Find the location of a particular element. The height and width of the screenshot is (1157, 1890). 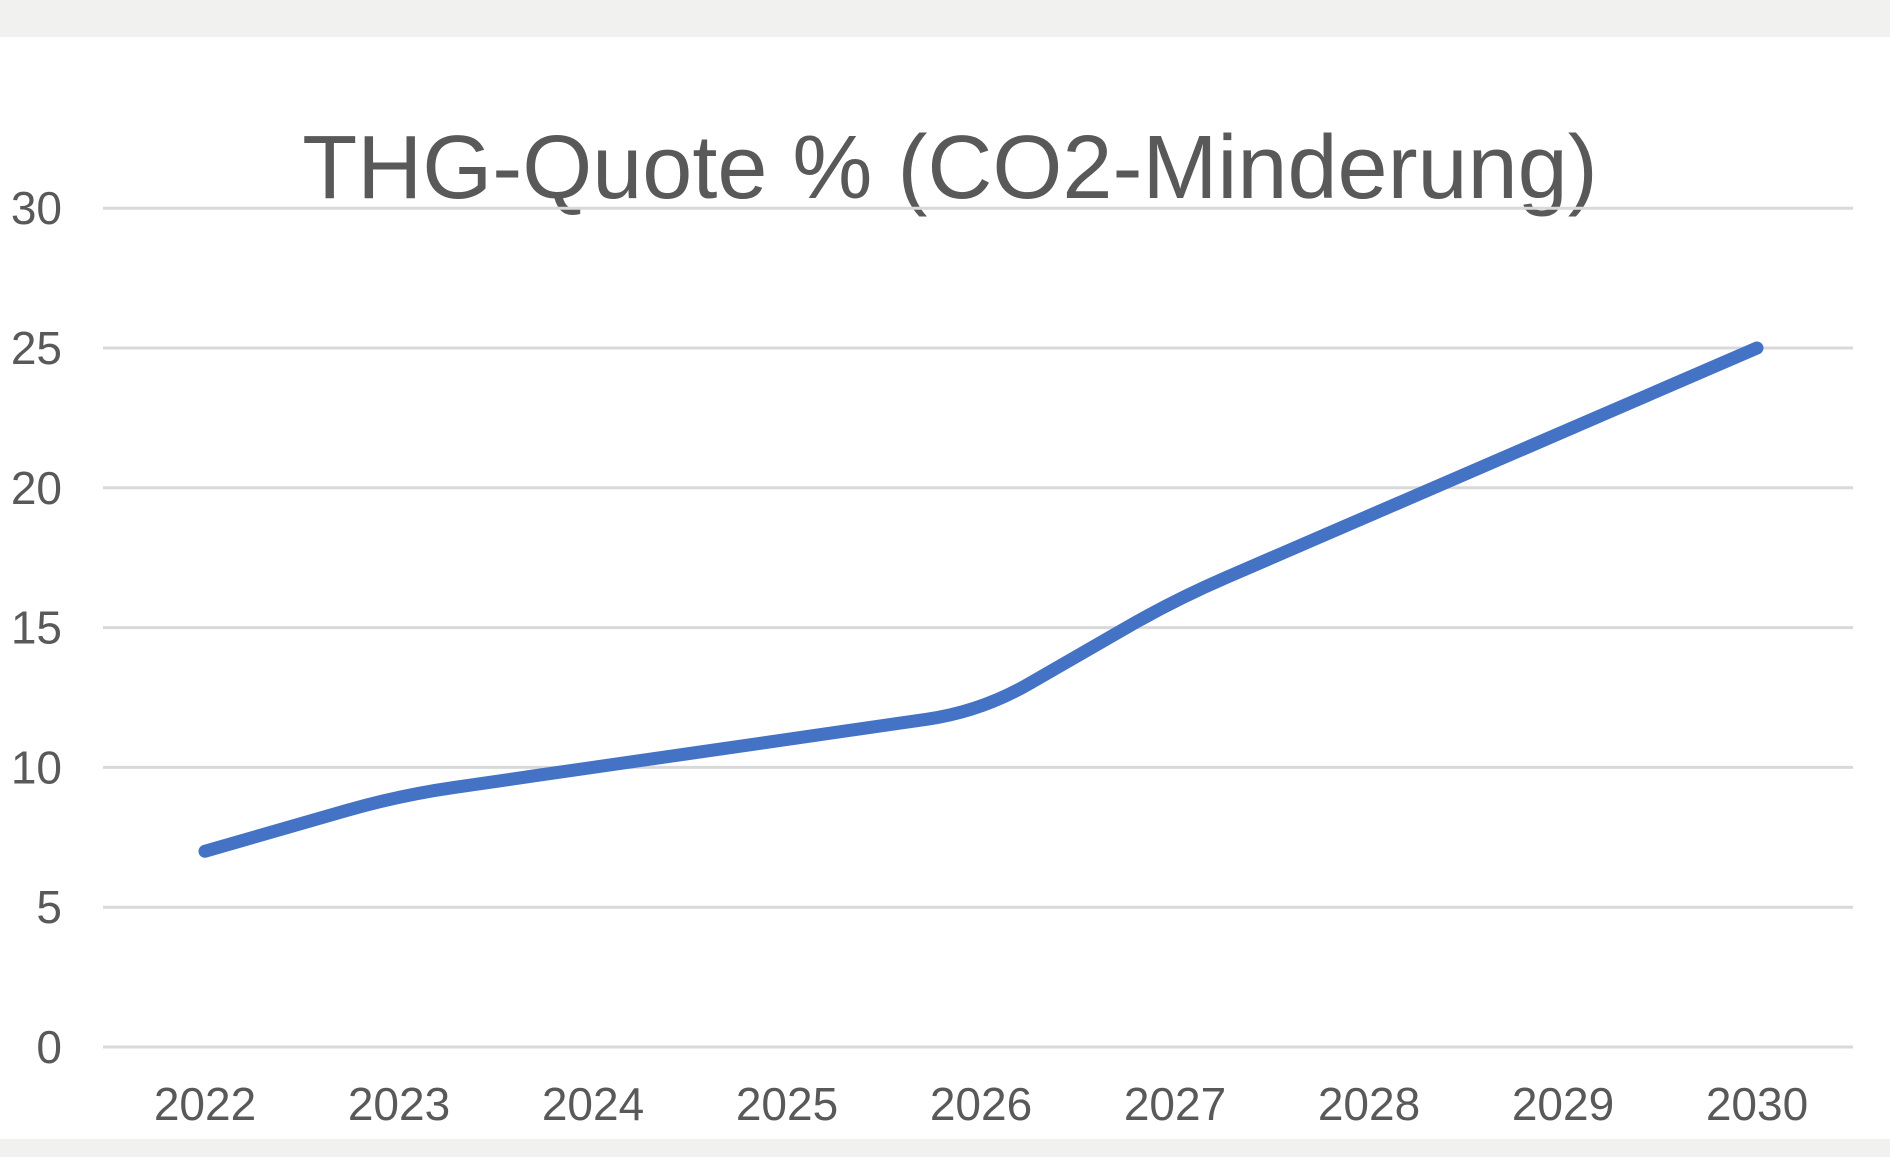

x-axis-label-2025: 2025 is located at coordinates (787, 1104).